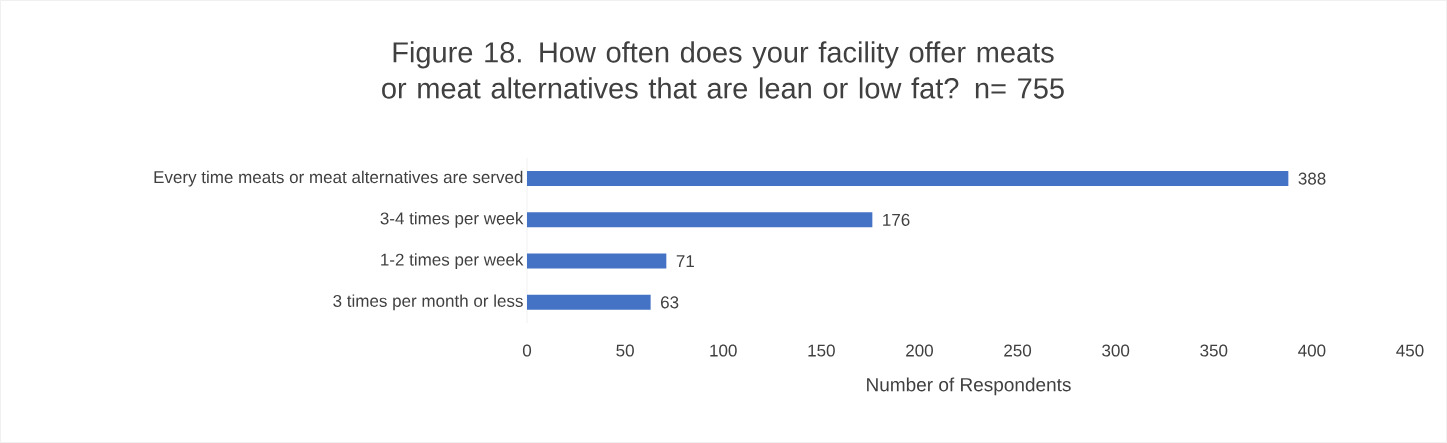 The image size is (1447, 443). I want to click on x-tick-label: 300, so click(1116, 350).